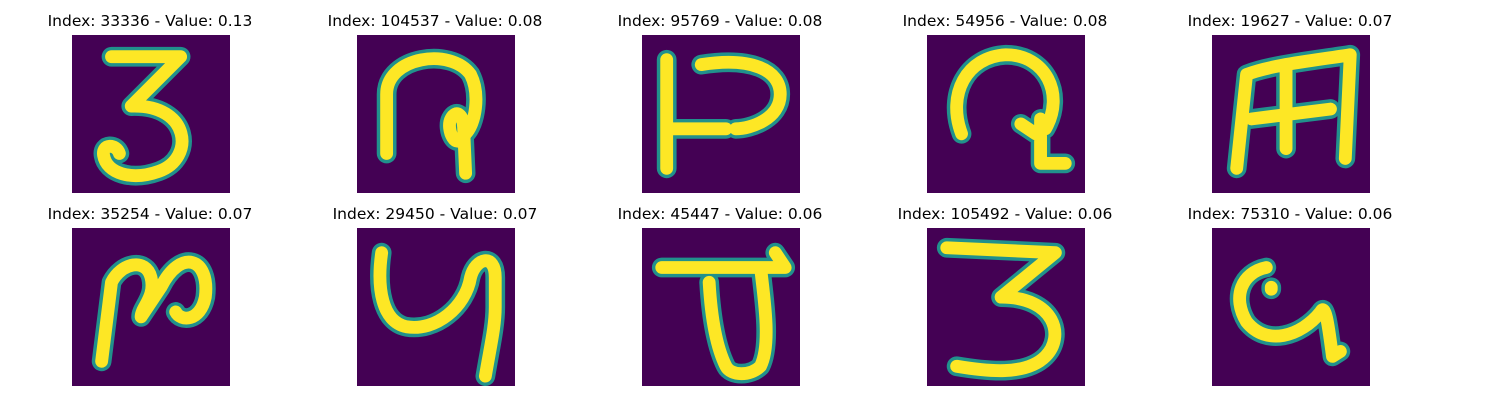  What do you see at coordinates (720, 214) in the screenshot?
I see `panel-title: Index: 45447 - Value: 0.06` at bounding box center [720, 214].